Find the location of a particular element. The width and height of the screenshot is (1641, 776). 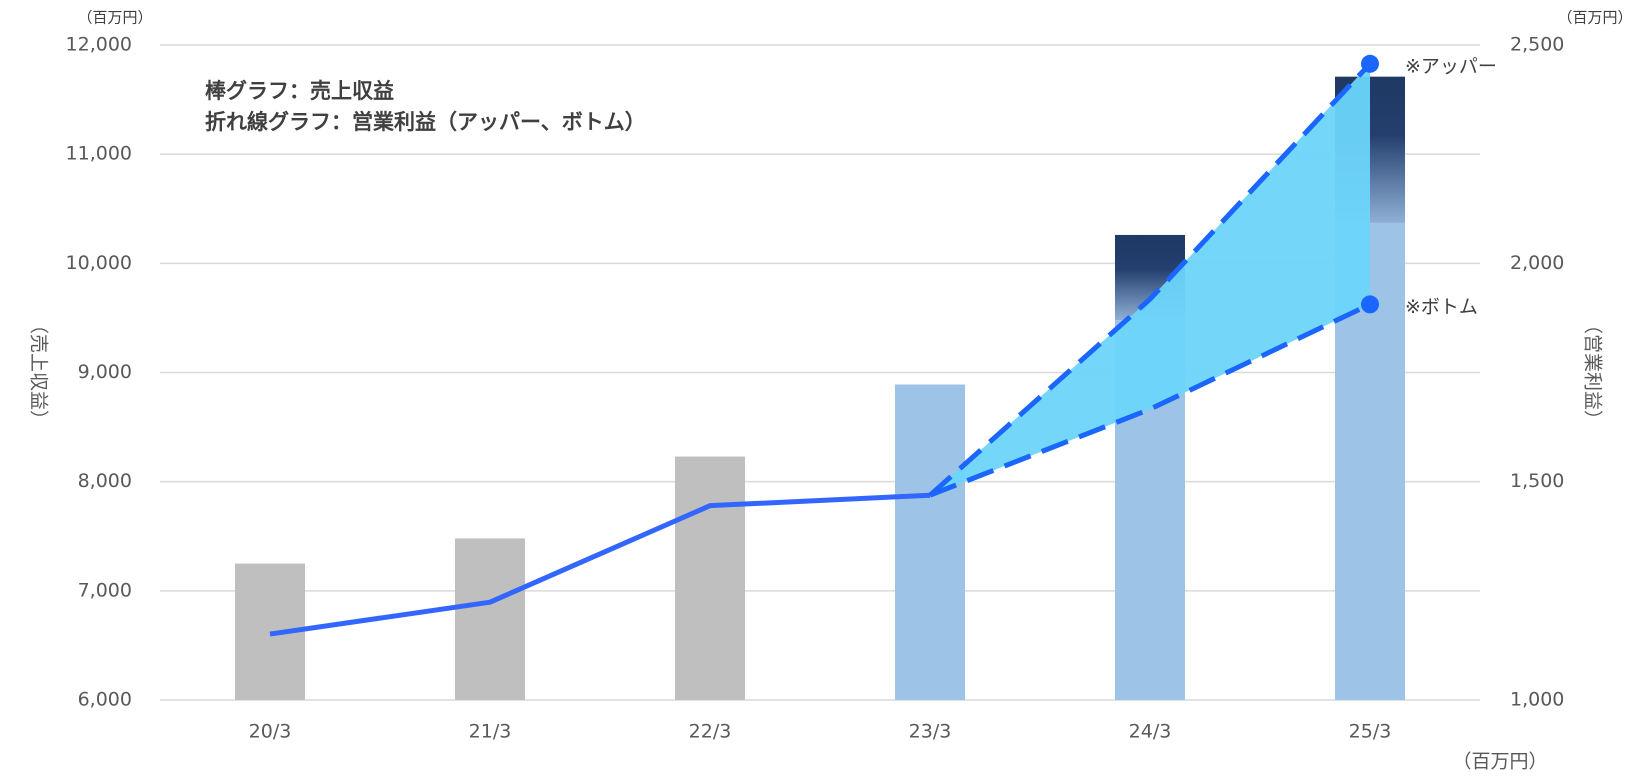

unit-left: （百万円） is located at coordinates (114, 18).